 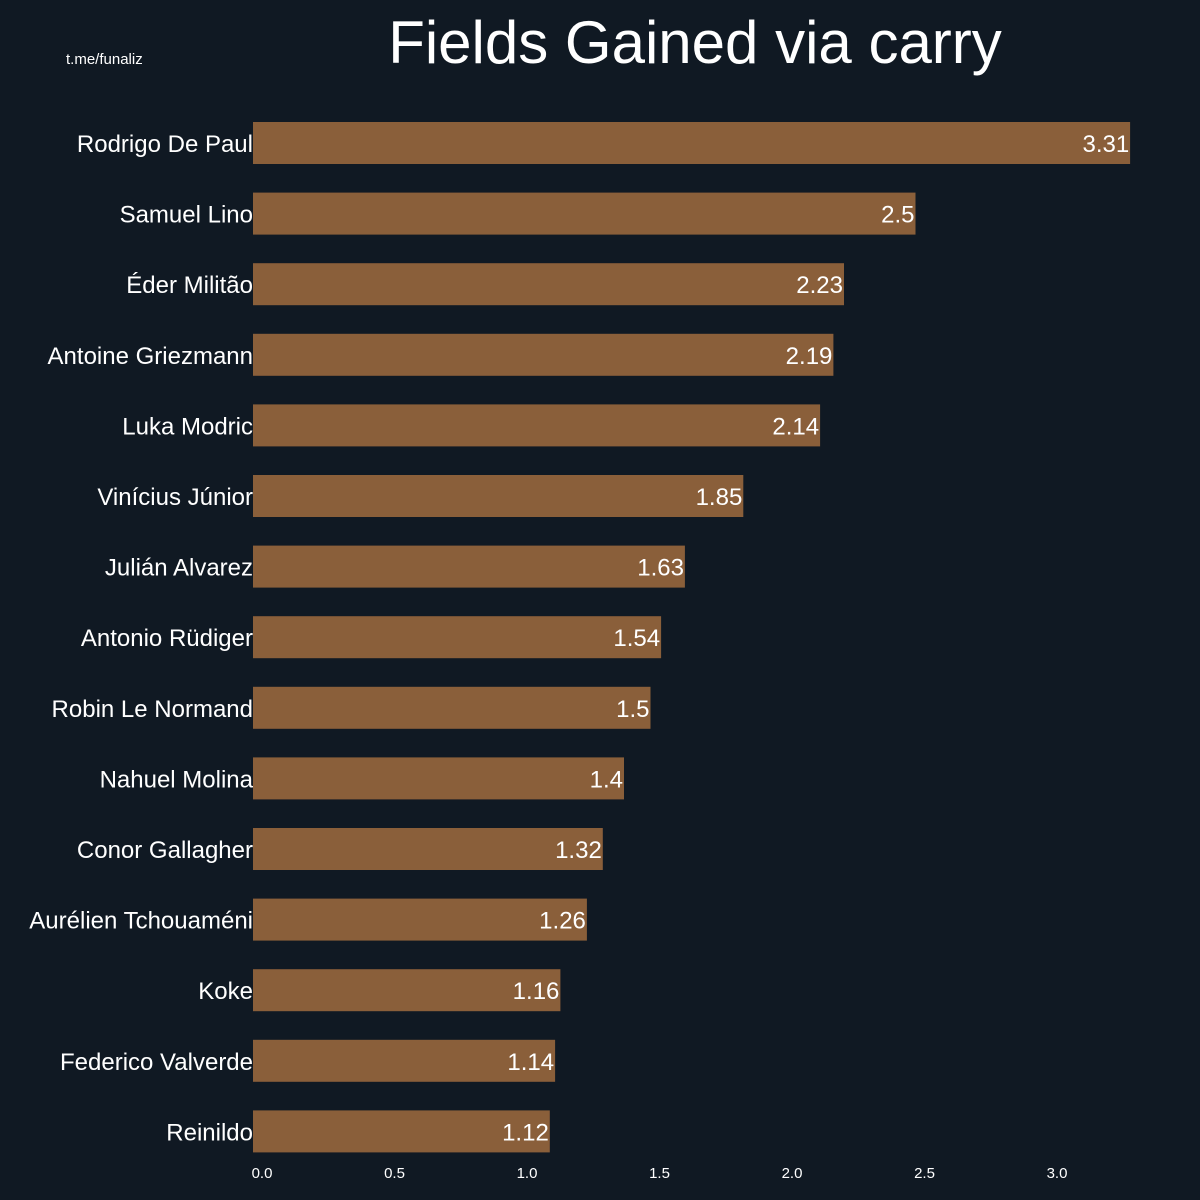 What do you see at coordinates (530, 1062) in the screenshot?
I see `bar-value-label: 1.14` at bounding box center [530, 1062].